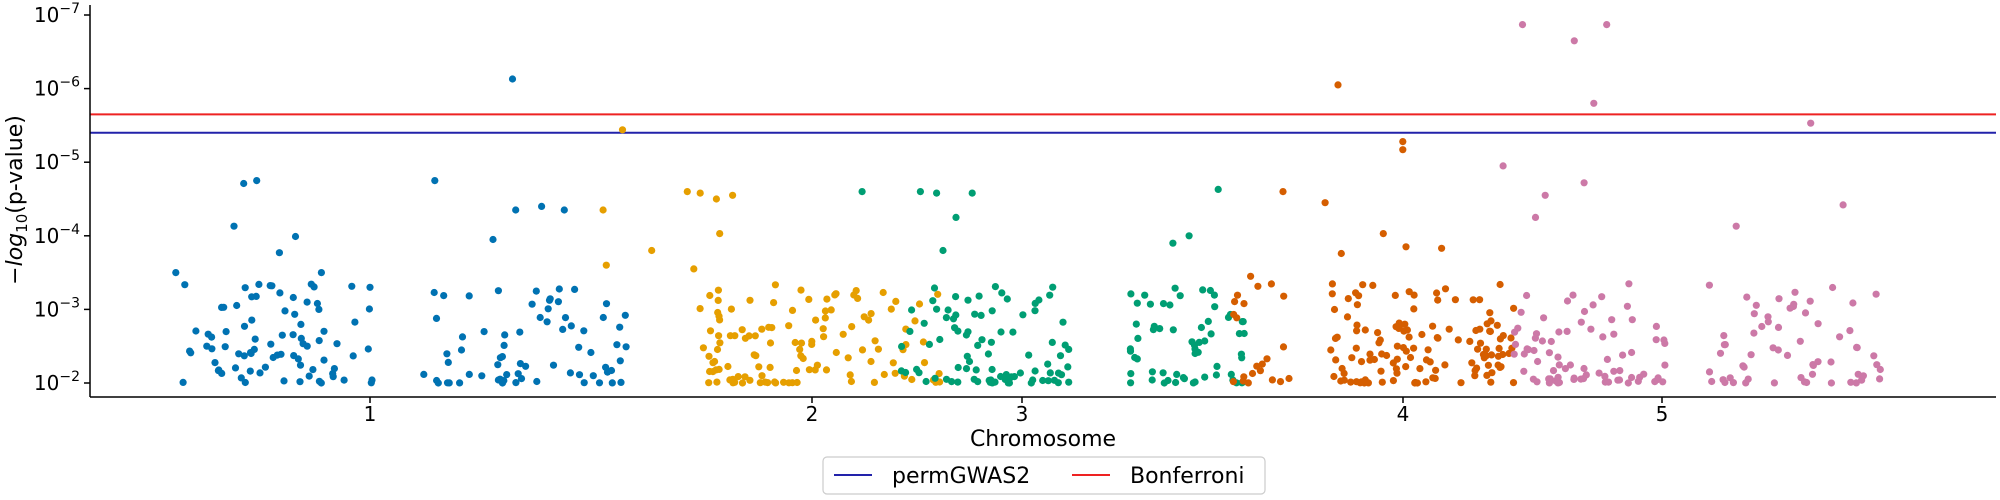 This screenshot has height=500, width=2000. What do you see at coordinates (1043, 439) in the screenshot?
I see `x-axis-title: Chromosome` at bounding box center [1043, 439].